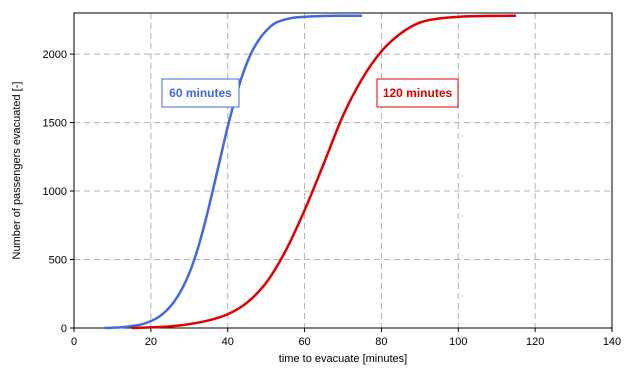 The height and width of the screenshot is (371, 630). Describe the element at coordinates (228, 342) in the screenshot. I see `x-tick-label: 40` at that location.